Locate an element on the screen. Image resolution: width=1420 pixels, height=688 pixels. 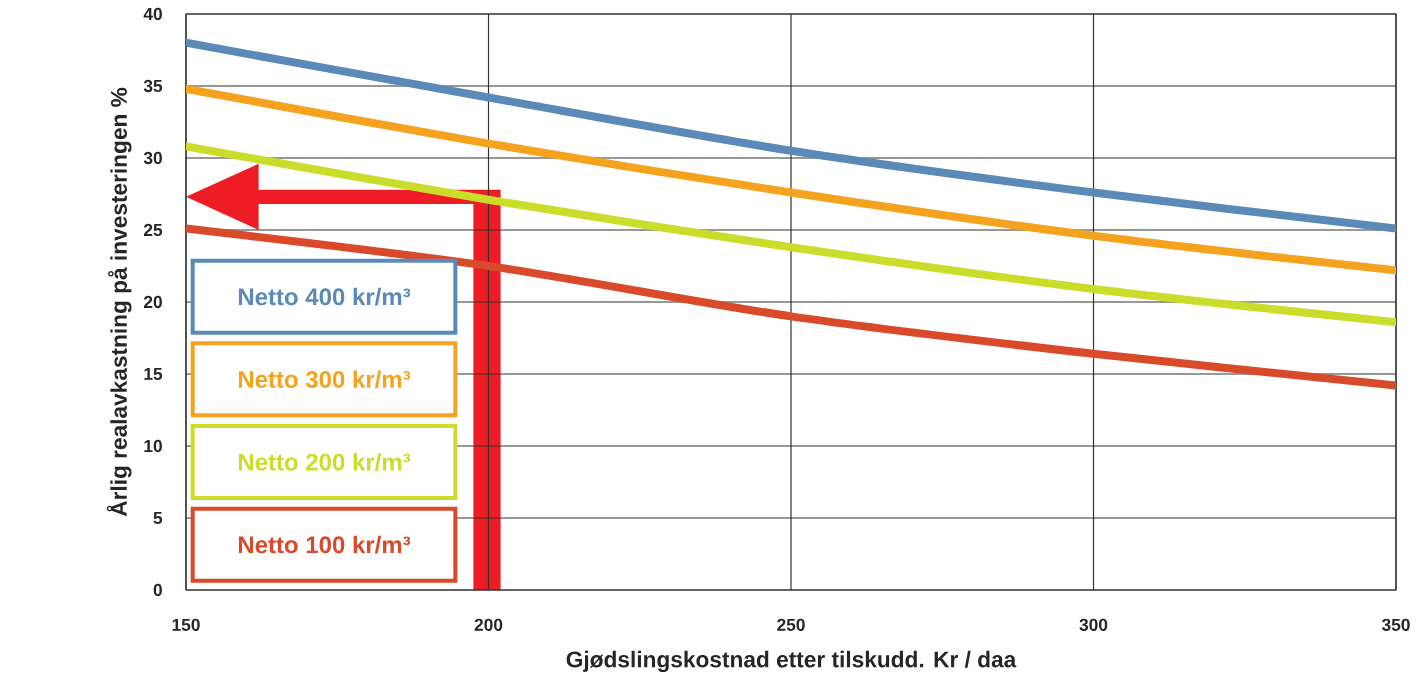
y-tick-label: 5 is located at coordinates (158, 518).